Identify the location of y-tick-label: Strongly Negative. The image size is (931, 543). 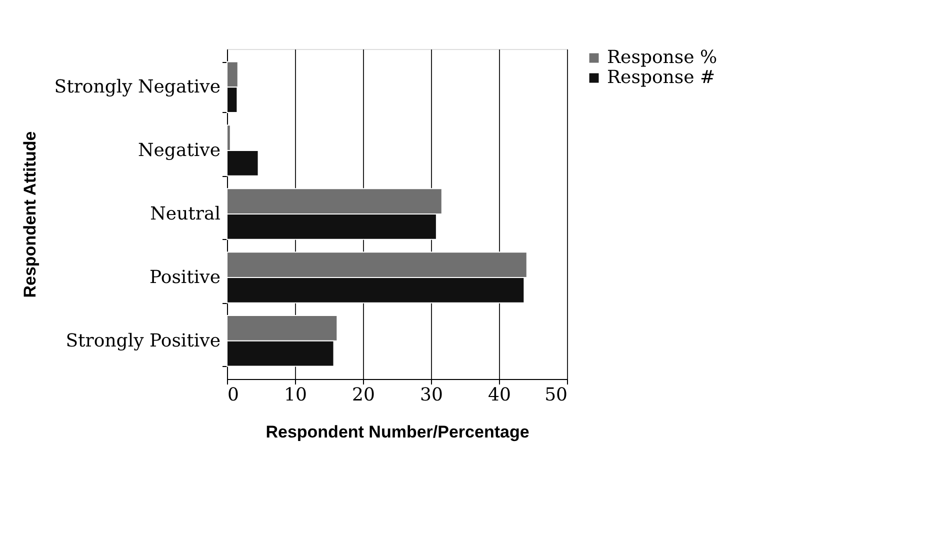
(137, 87).